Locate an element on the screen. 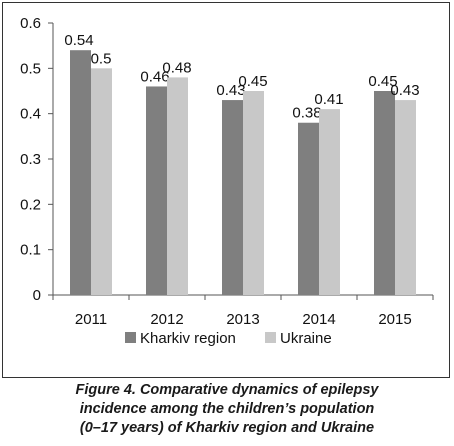 The height and width of the screenshot is (446, 454). data-label: 0.54 is located at coordinates (78, 40).